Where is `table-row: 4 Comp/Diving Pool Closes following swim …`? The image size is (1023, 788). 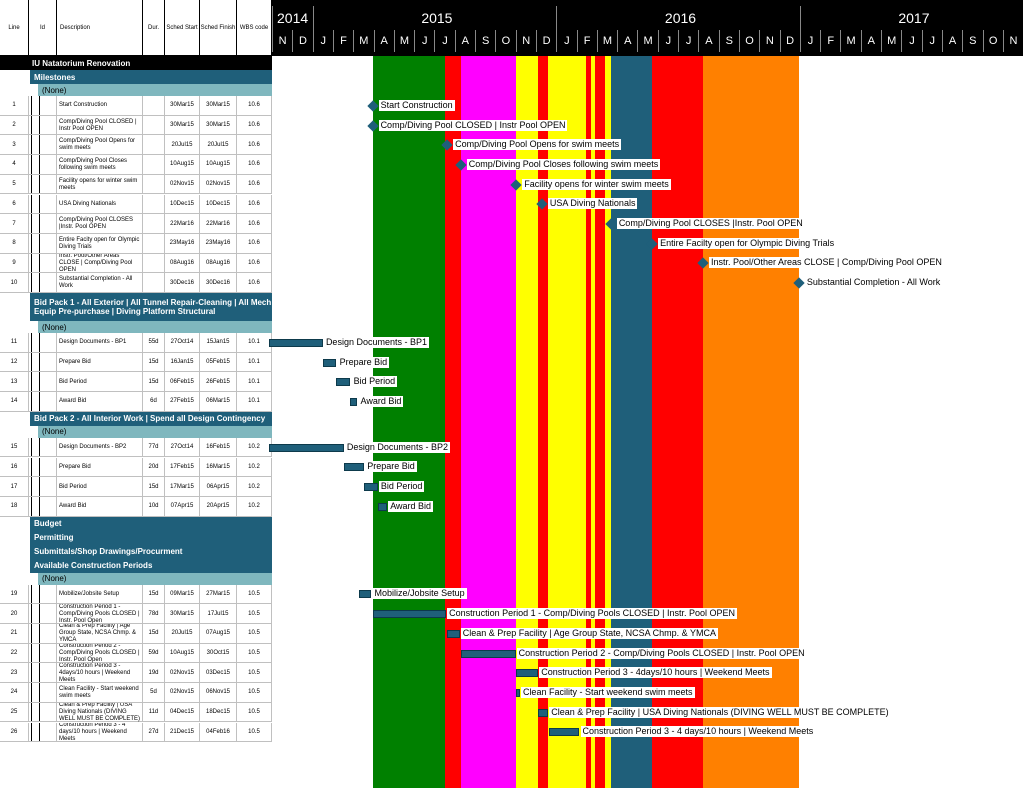
table-row: 4 Comp/Diving Pool Closes following swim … is located at coordinates (136, 165).